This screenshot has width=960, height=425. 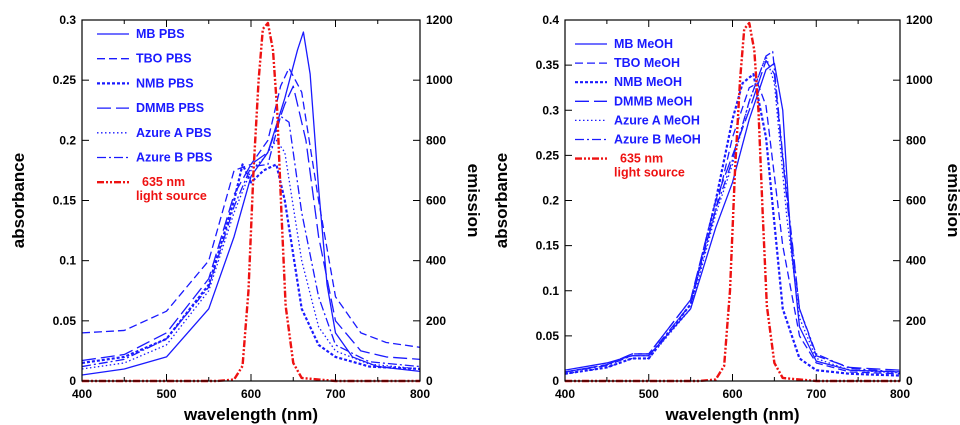 I want to click on legend-label: TBO MeOH, so click(x=647, y=63).